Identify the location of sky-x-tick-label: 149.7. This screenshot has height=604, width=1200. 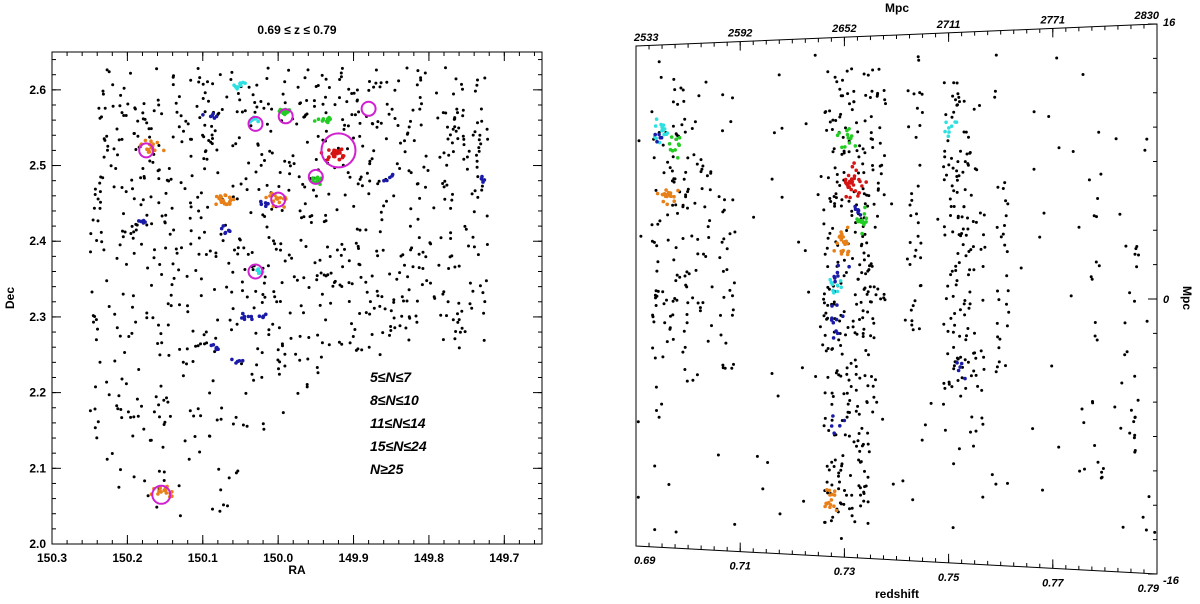
(504, 558).